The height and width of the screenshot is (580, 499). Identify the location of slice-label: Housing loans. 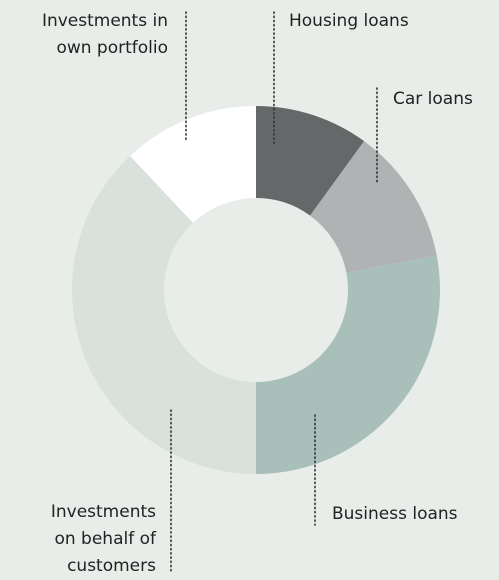
(349, 21).